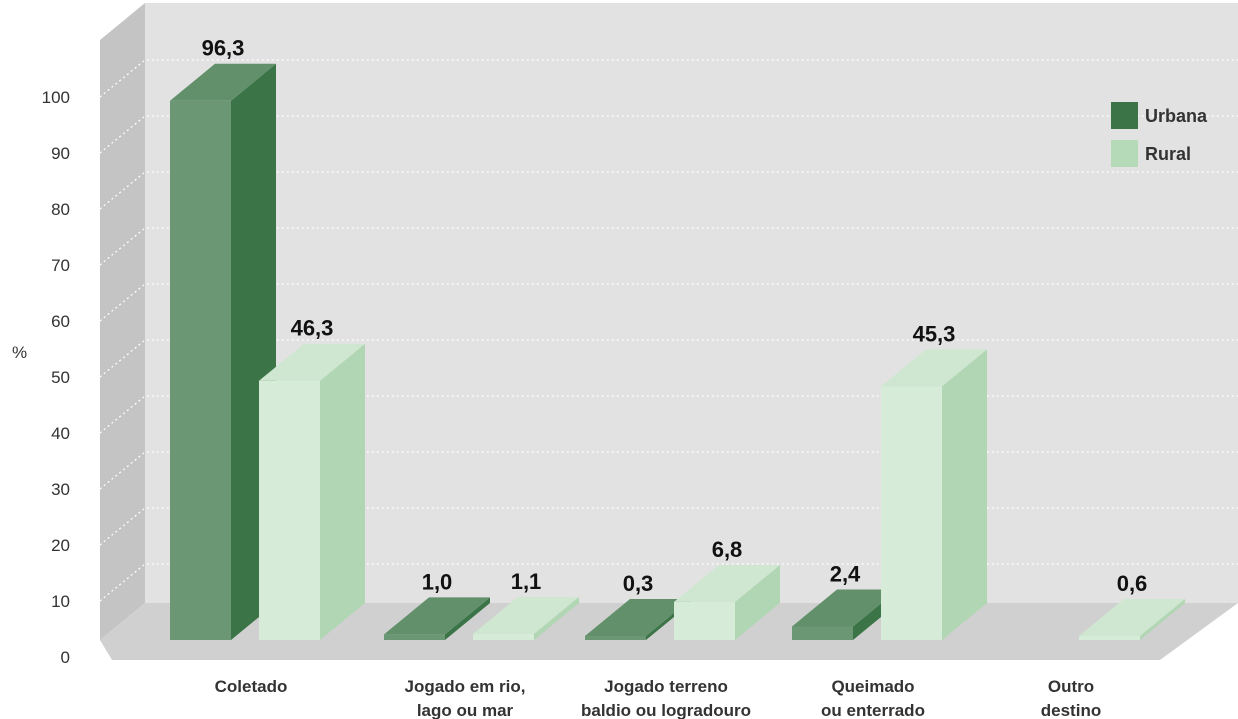 The height and width of the screenshot is (719, 1238). What do you see at coordinates (934, 333) in the screenshot?
I see `value-label: 45,3` at bounding box center [934, 333].